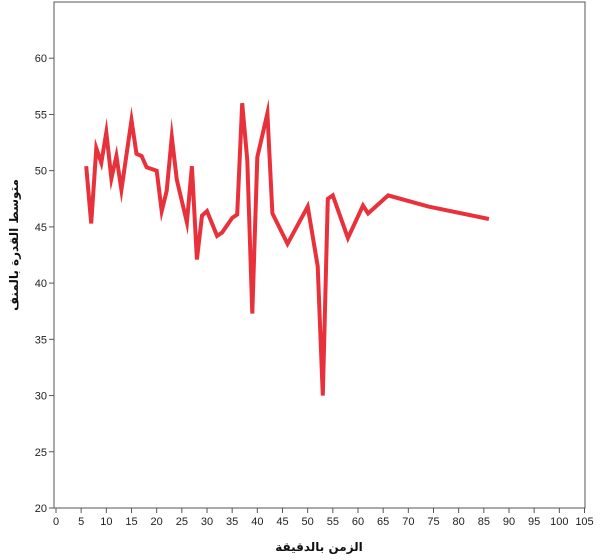 Image resolution: width=605 pixels, height=560 pixels. Describe the element at coordinates (41, 453) in the screenshot. I see `y-tick-label: 25` at that location.